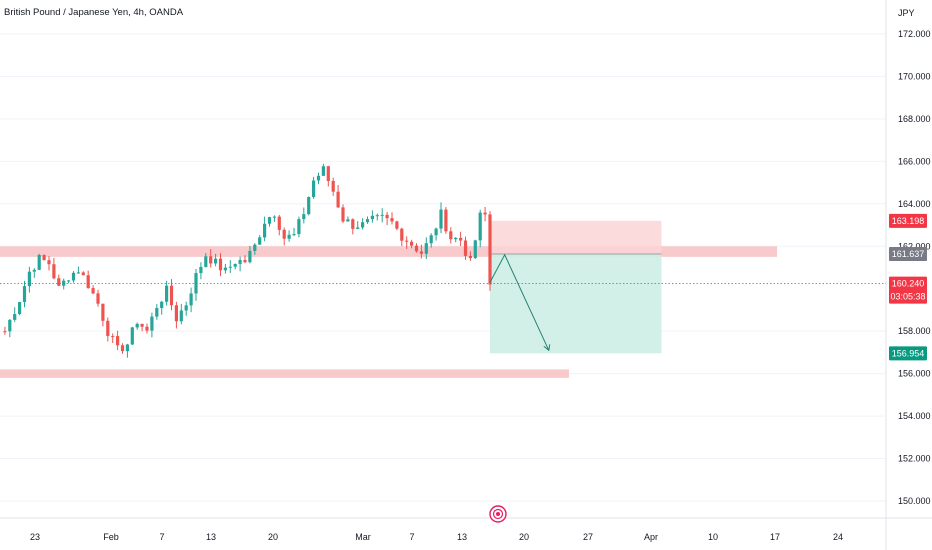 Image resolution: width=932 pixels, height=550 pixels. Describe the element at coordinates (363, 537) in the screenshot. I see `time-tick-label: Mar` at that location.